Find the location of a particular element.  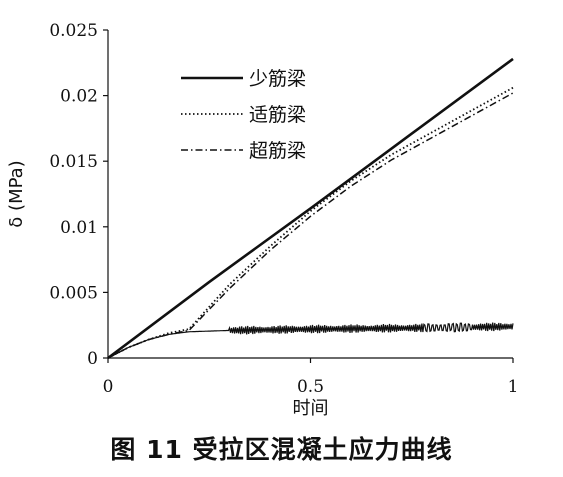

x-tick-label: 0.5 is located at coordinates (310, 387).